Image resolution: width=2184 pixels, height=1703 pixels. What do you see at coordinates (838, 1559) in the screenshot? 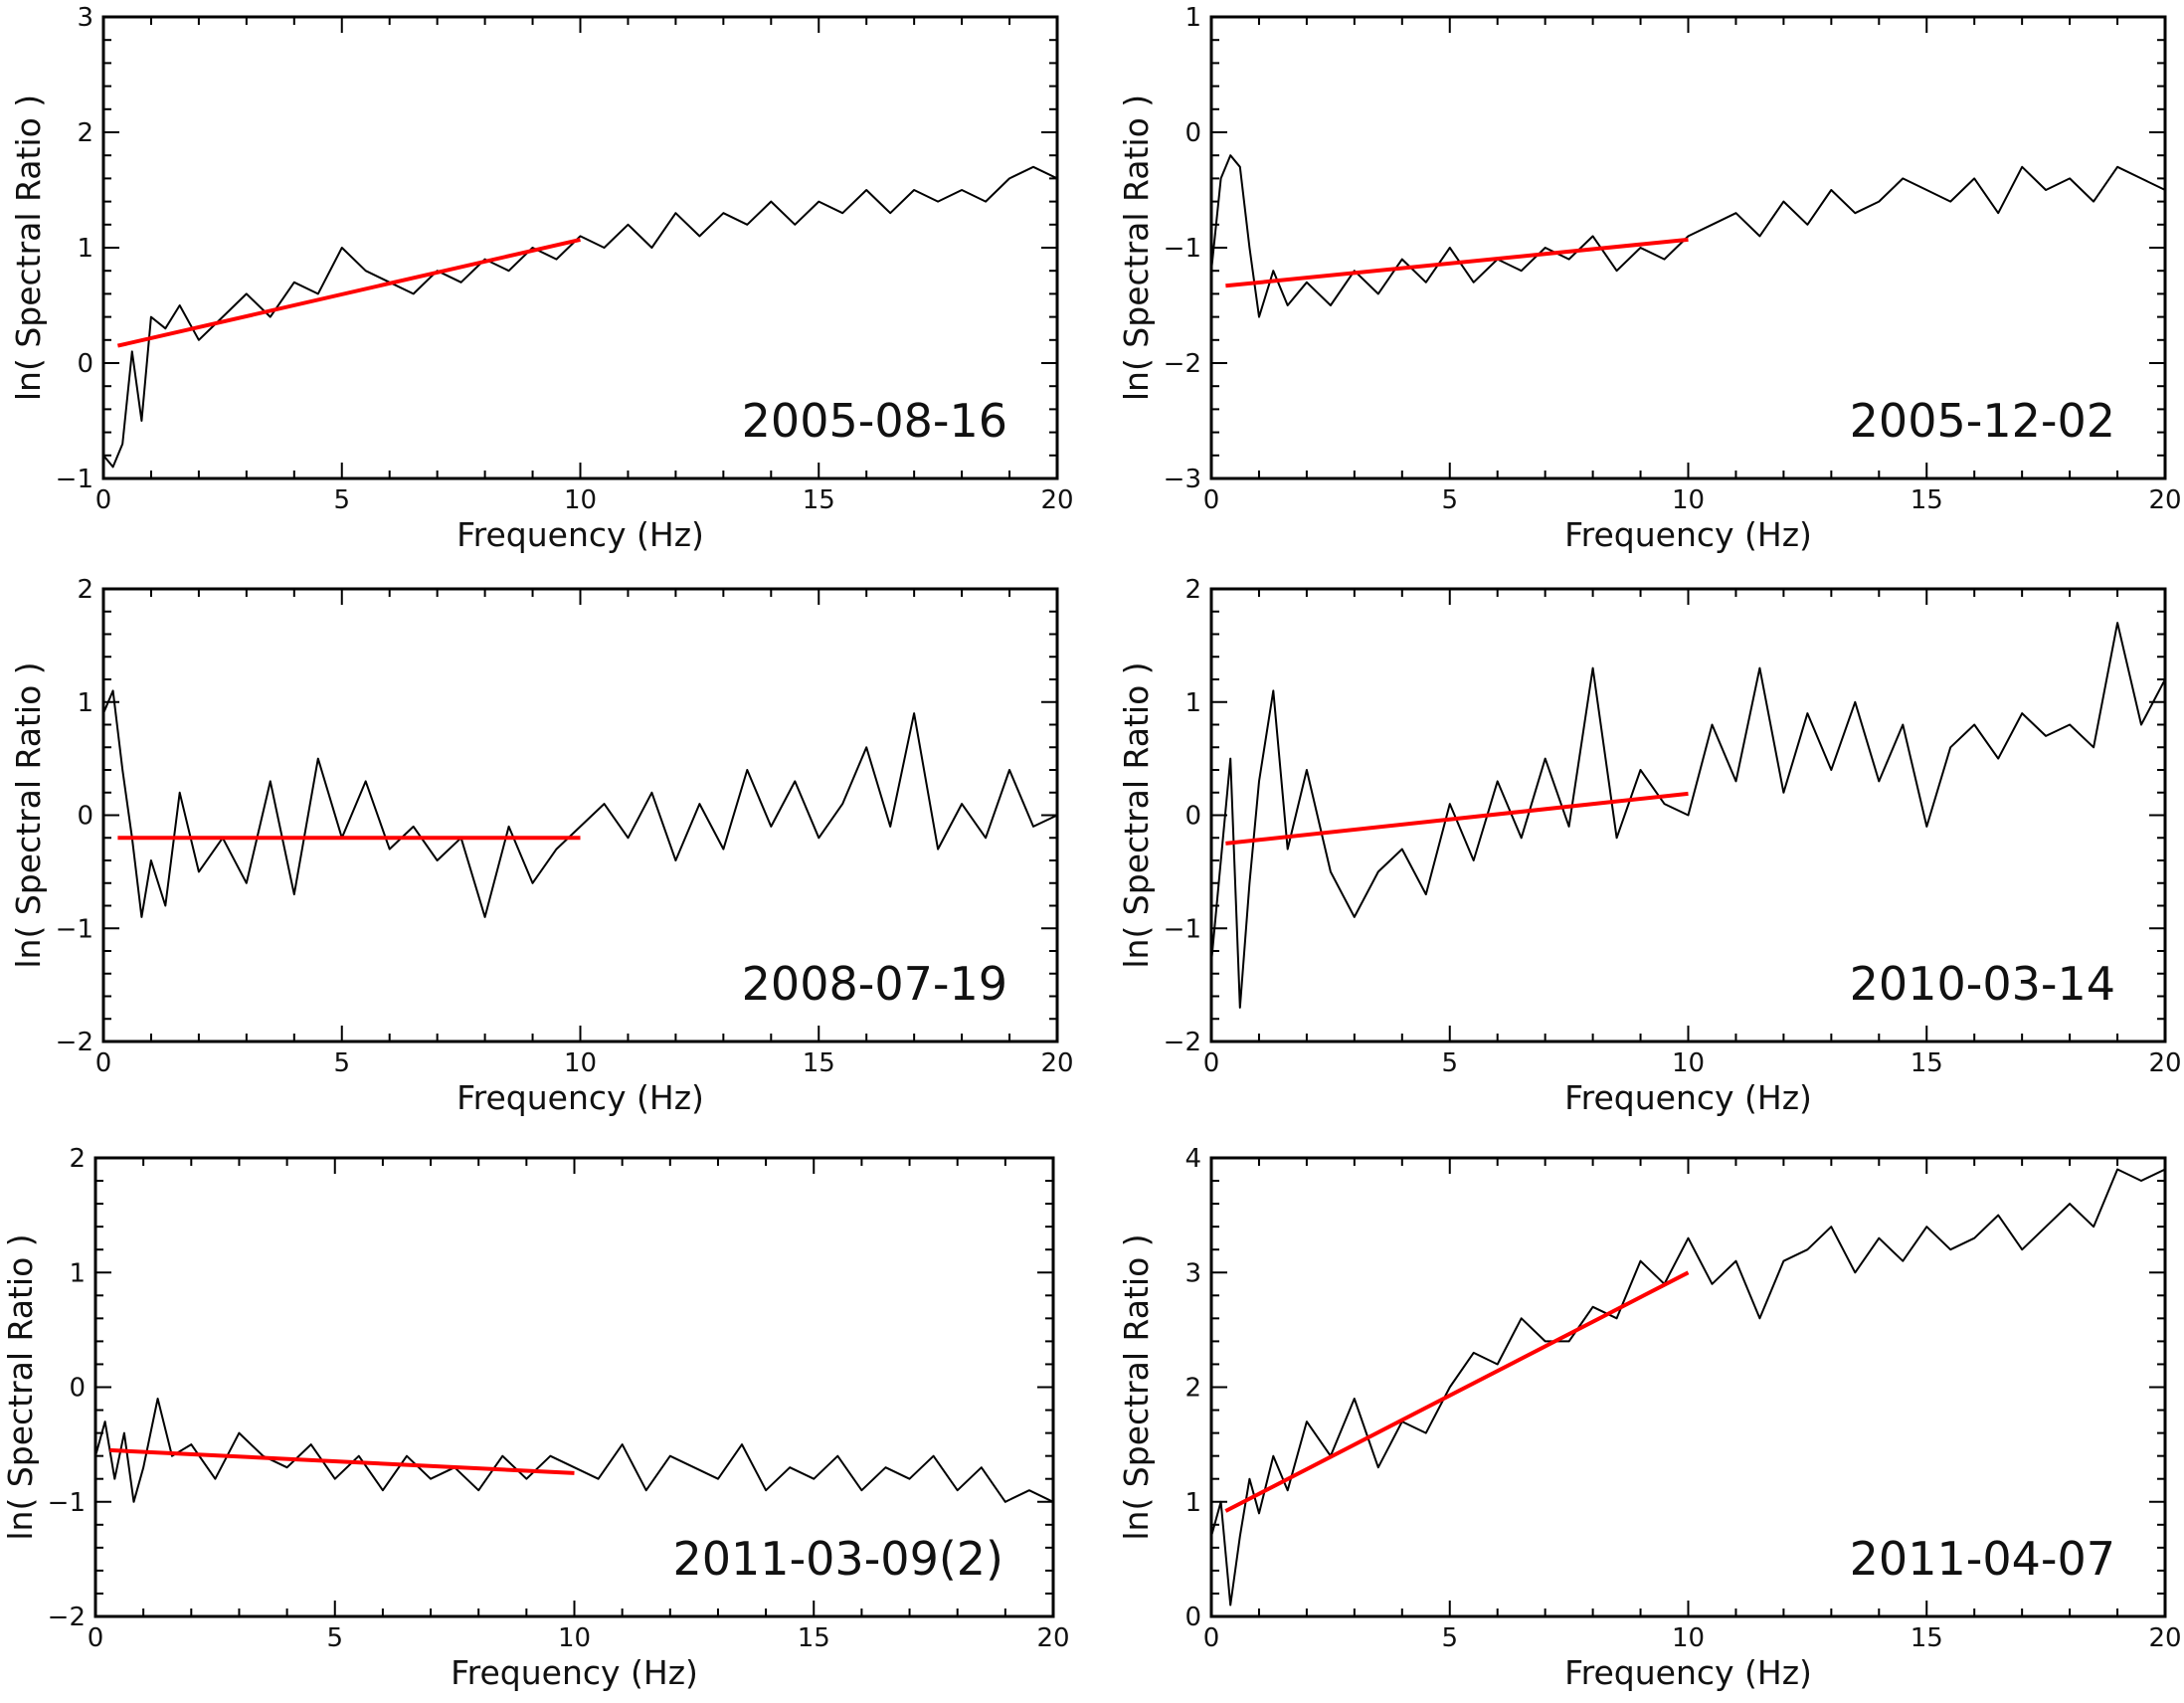
I see `event-date-label: 2011-03-09(2)` at bounding box center [838, 1559].